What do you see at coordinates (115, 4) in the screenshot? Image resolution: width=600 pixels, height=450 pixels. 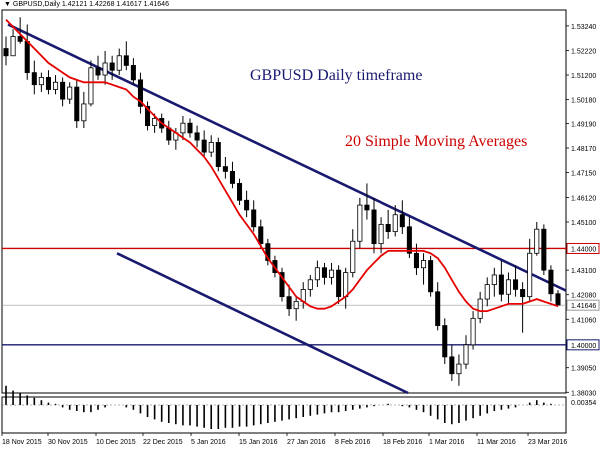 I see `ohlc-header: 1.42121 1.42268 1.41617 1.41646` at bounding box center [115, 4].